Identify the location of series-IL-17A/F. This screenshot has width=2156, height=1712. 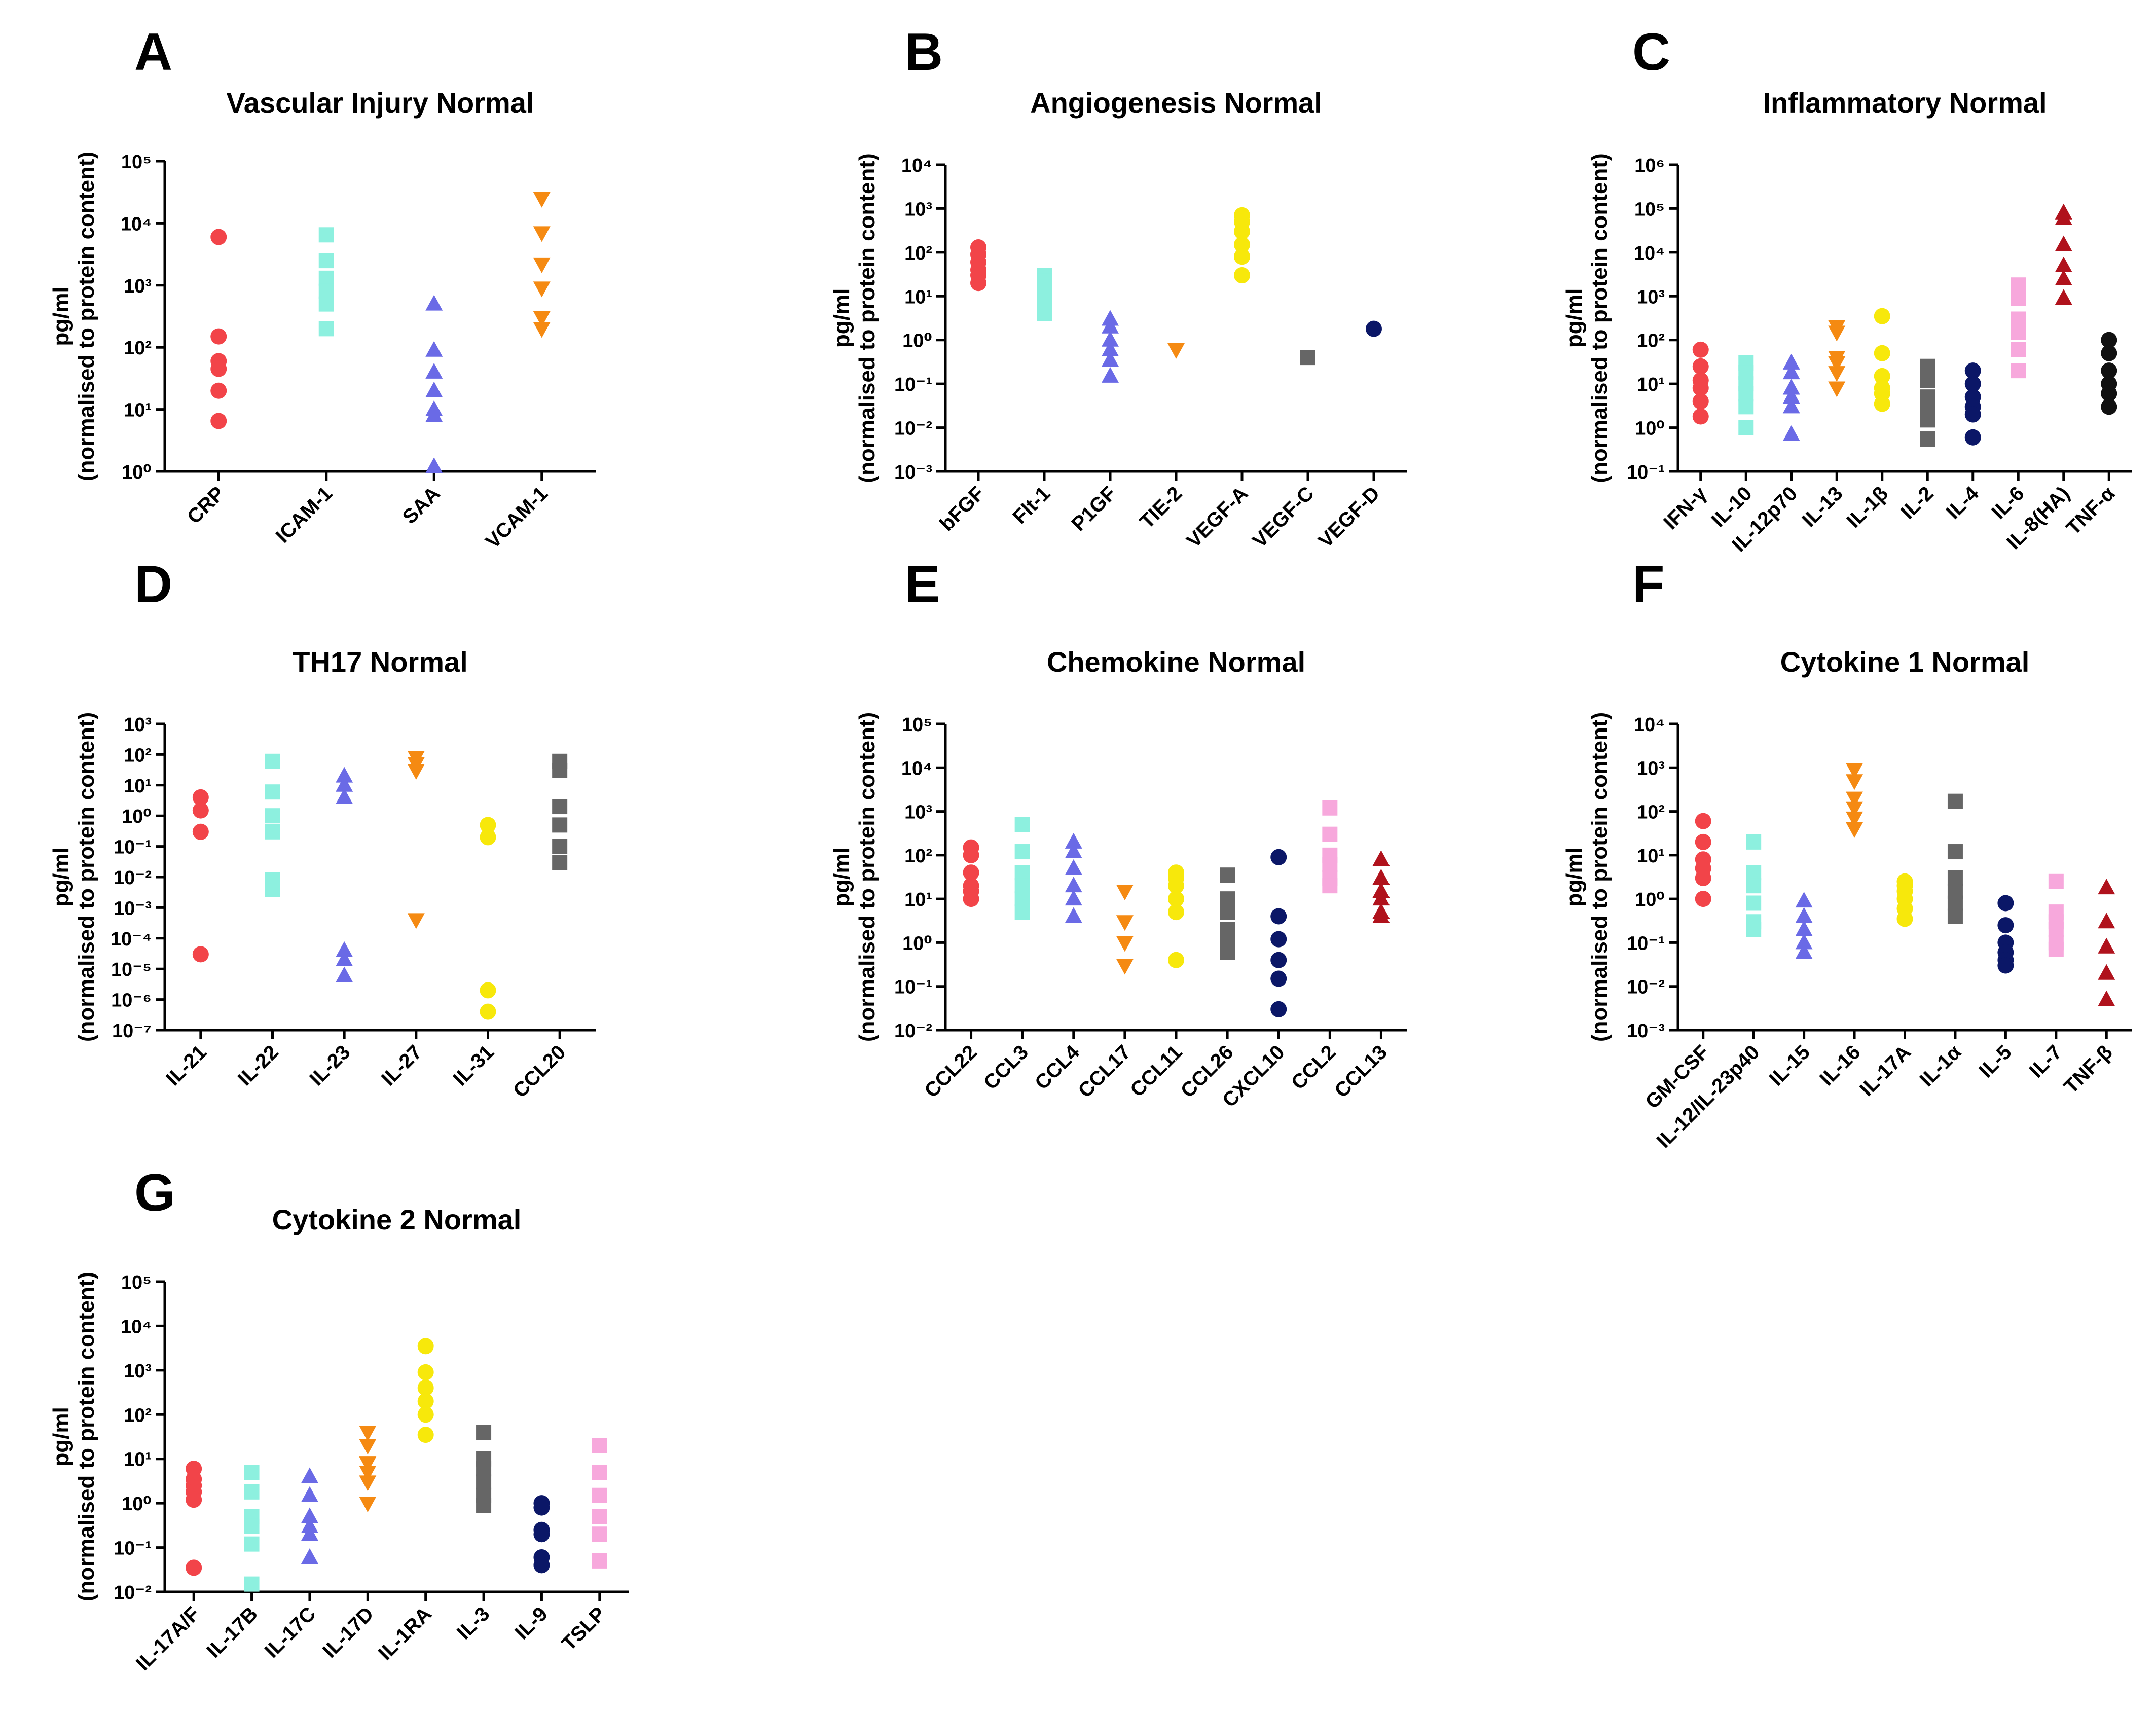
(194, 1518).